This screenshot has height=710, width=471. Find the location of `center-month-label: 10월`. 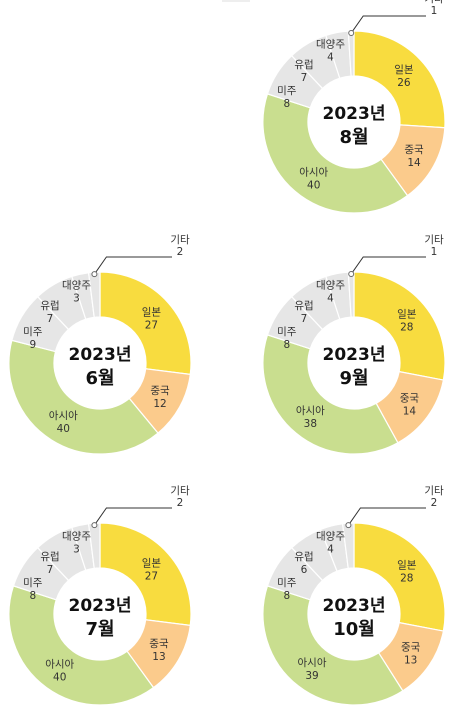

center-month-label: 10월 is located at coordinates (354, 629).